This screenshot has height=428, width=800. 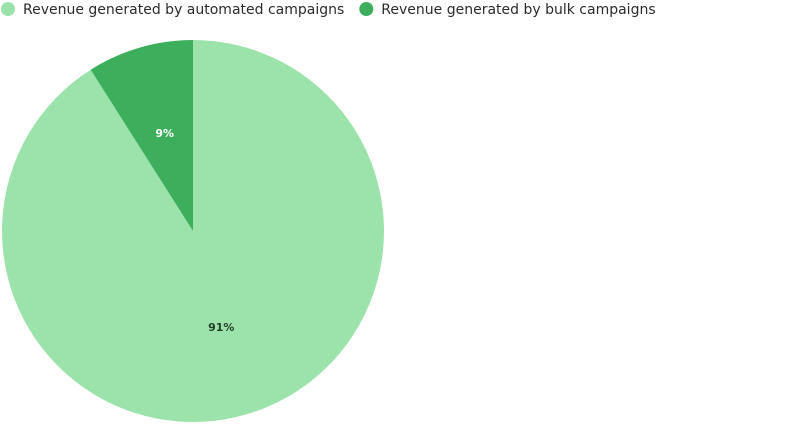 What do you see at coordinates (164, 133) in the screenshot?
I see `slice-label: 9%` at bounding box center [164, 133].